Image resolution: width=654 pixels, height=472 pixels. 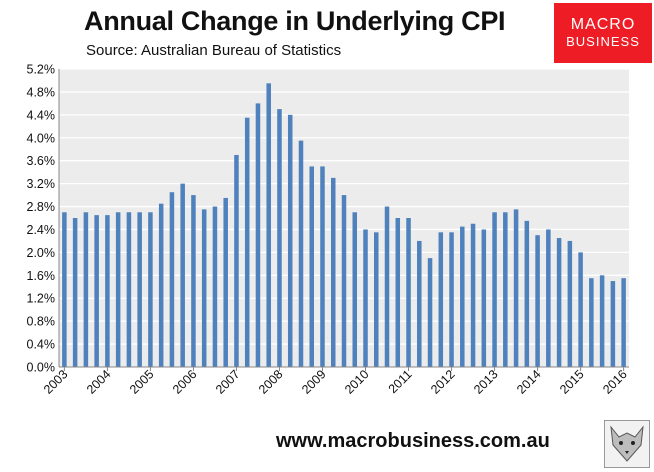 I want to click on y-tick-label: 2.8%, so click(x=41, y=207).